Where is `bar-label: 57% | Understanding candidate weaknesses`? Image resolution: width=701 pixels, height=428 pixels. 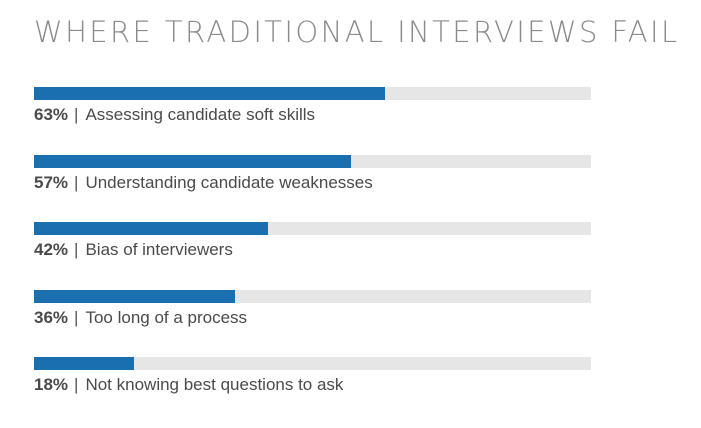
bar-label: 57% | Understanding candidate weaknesses is located at coordinates (203, 183).